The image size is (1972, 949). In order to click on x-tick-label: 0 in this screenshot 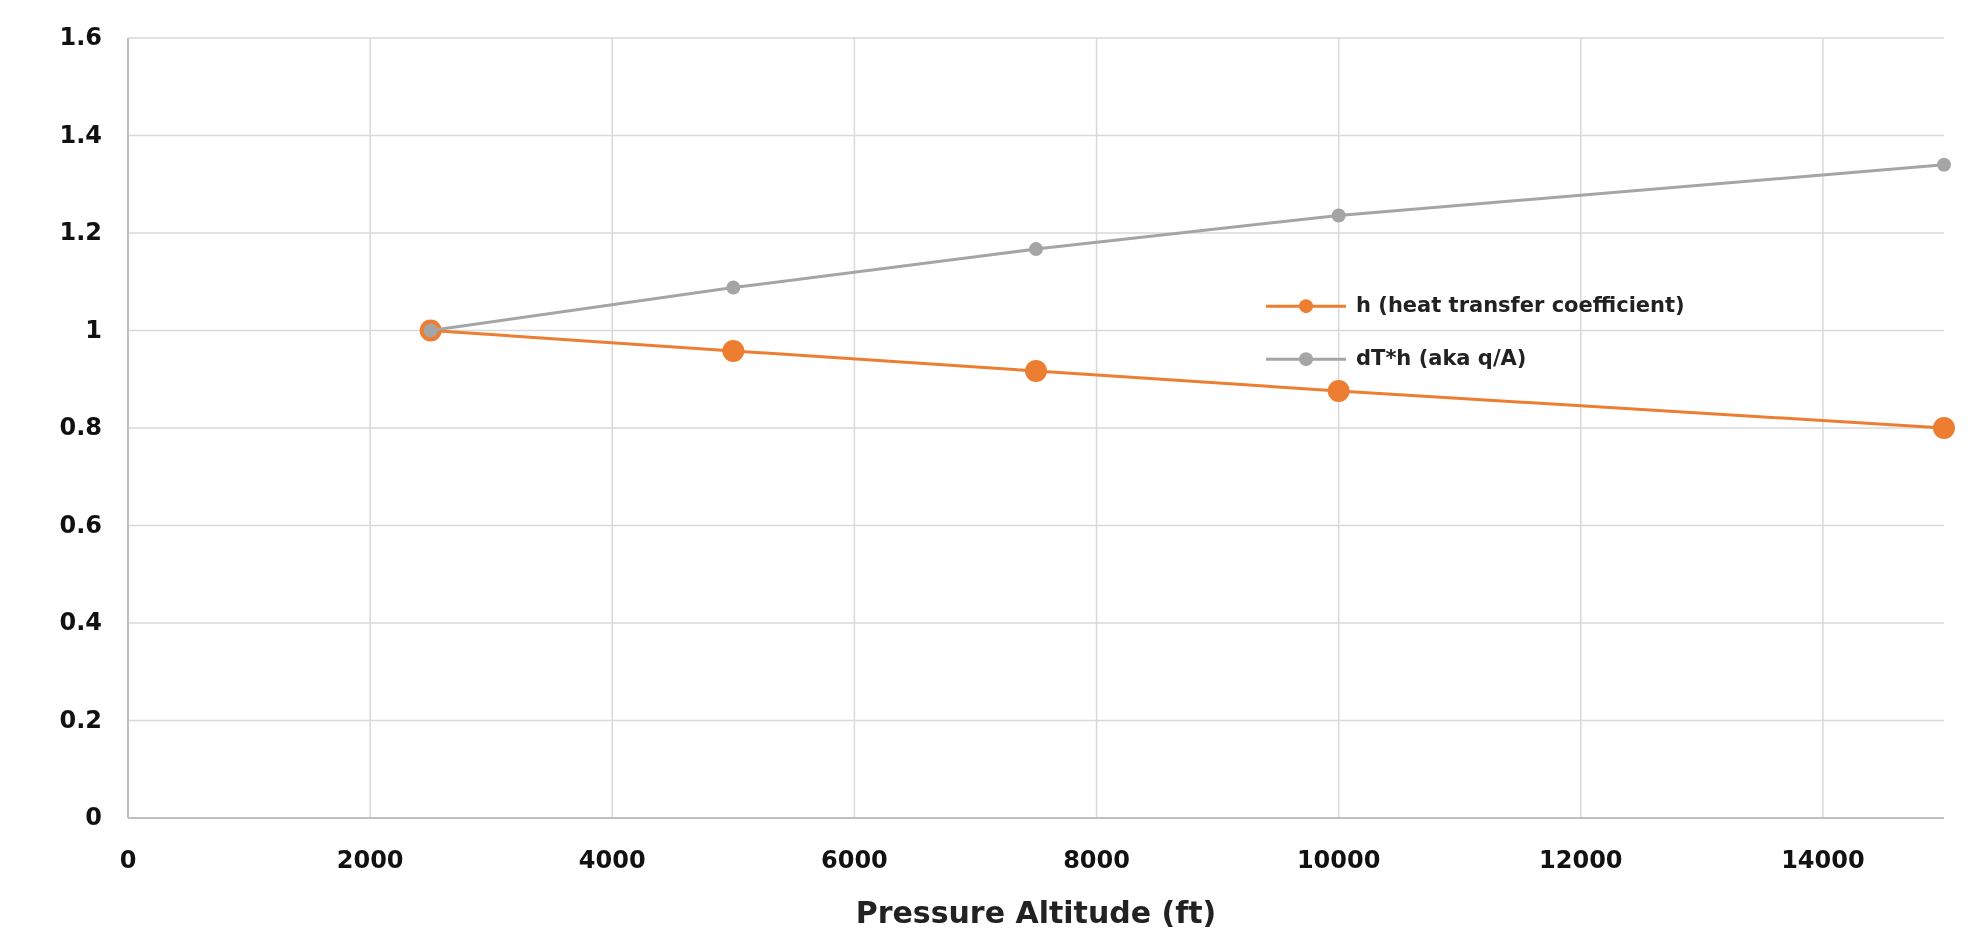, I will do `click(128, 860)`.